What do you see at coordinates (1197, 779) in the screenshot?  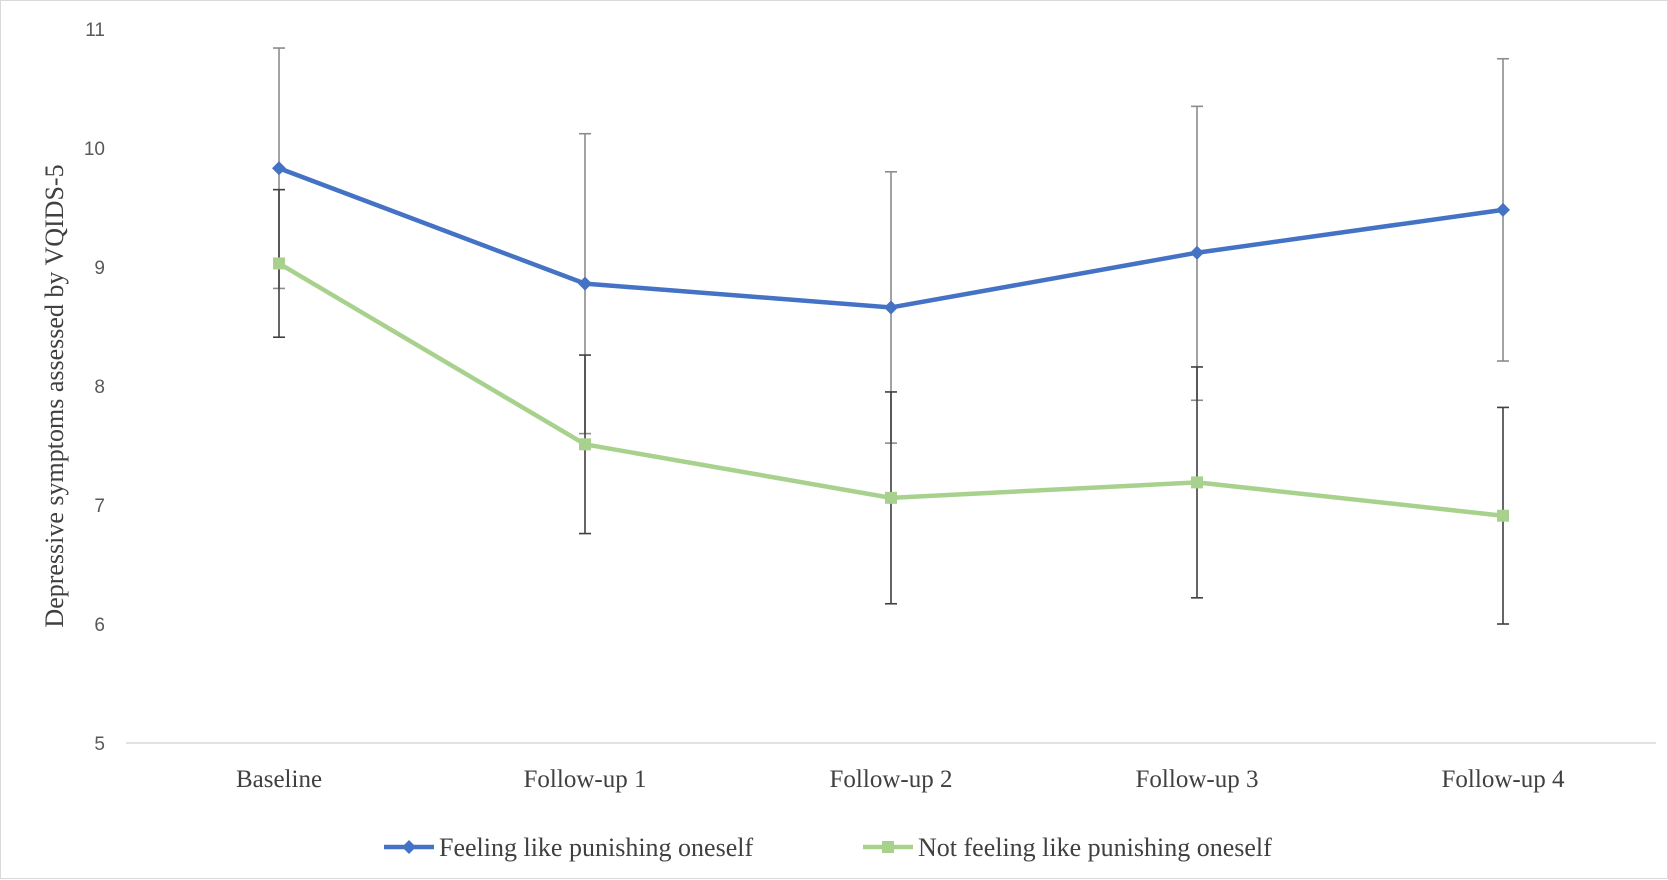 I see `x-tick-label: Follow-up 3` at bounding box center [1197, 779].